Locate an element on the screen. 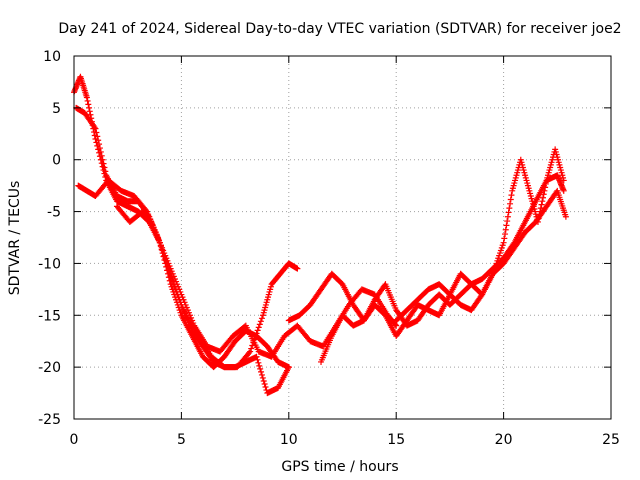 The width and height of the screenshot is (640, 480). y-tick-label: -20 is located at coordinates (49, 368).